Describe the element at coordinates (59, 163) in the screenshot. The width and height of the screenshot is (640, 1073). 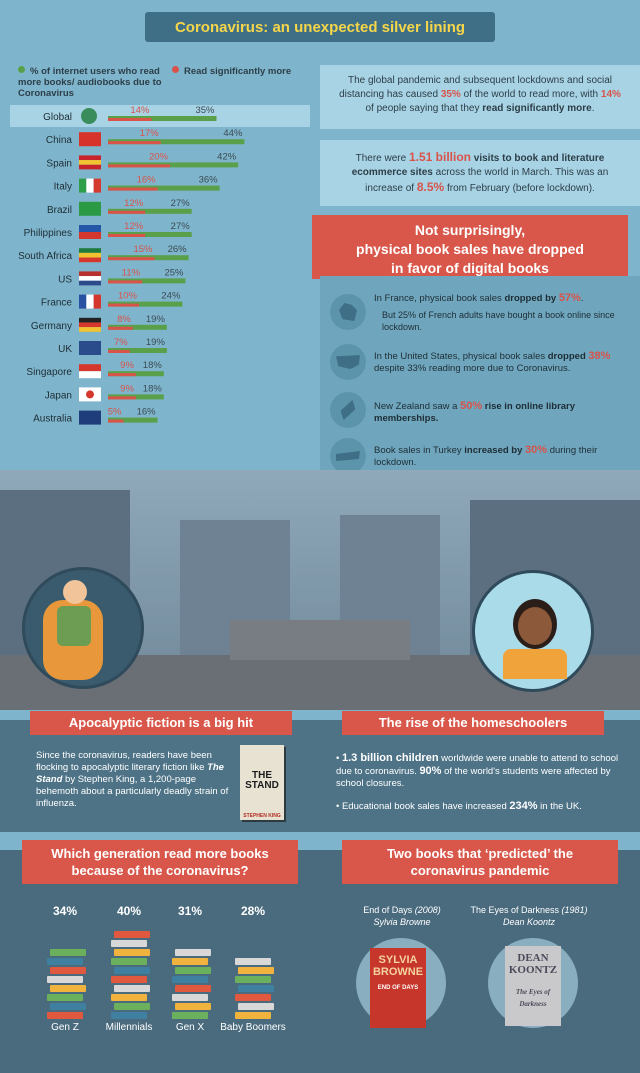
I see `country-label: Spain` at that location.